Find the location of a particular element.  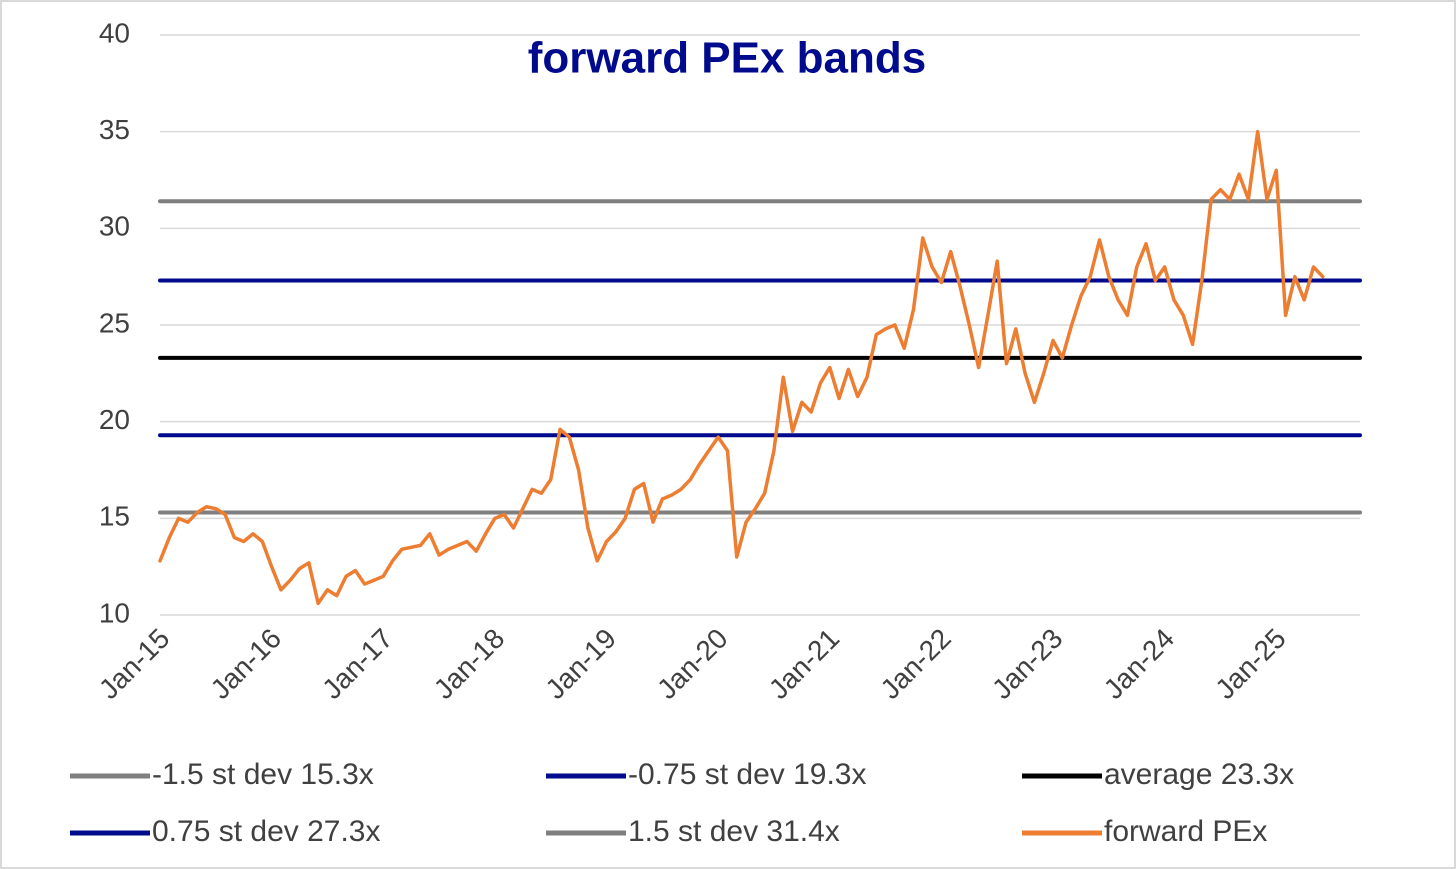

y-tick-label: 25 is located at coordinates (114, 322).